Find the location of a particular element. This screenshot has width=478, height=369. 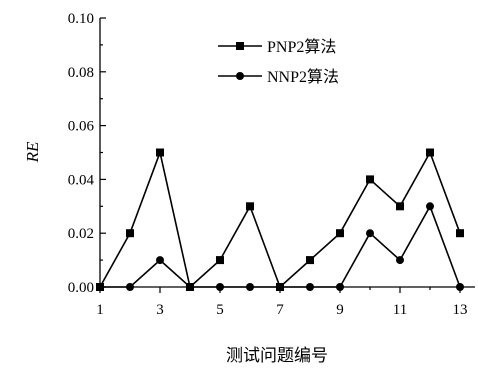

x-tick-label: 3 is located at coordinates (160, 310).